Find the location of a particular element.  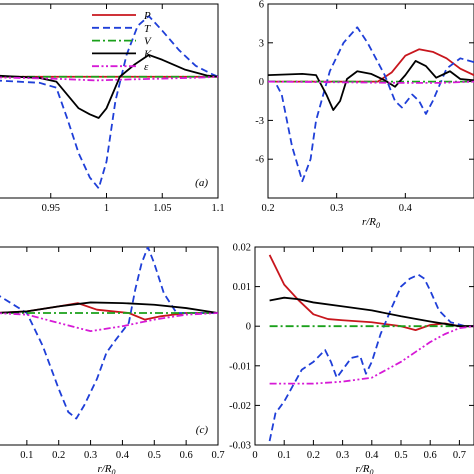

series-line-T is located at coordinates (371, 104).